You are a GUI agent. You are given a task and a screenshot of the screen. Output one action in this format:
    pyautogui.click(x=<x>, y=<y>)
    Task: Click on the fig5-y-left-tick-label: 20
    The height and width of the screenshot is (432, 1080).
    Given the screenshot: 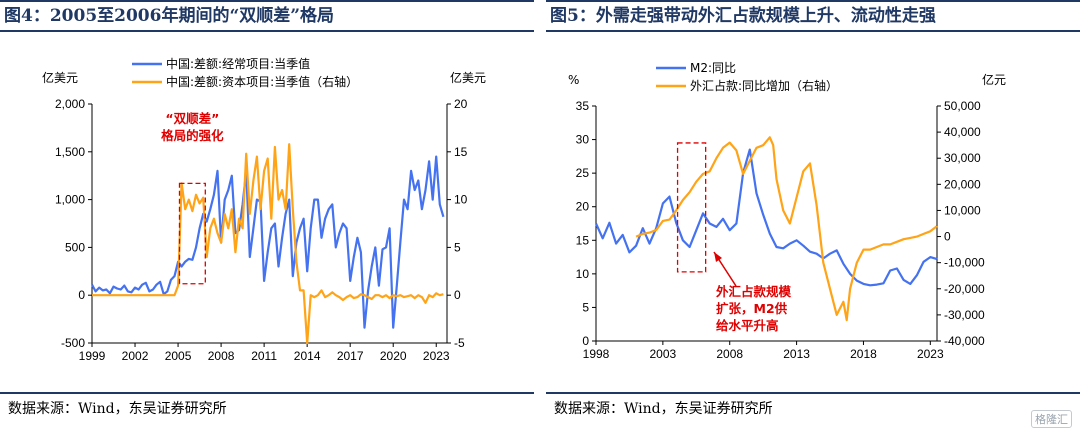 What is the action you would take?
    pyautogui.click(x=583, y=207)
    